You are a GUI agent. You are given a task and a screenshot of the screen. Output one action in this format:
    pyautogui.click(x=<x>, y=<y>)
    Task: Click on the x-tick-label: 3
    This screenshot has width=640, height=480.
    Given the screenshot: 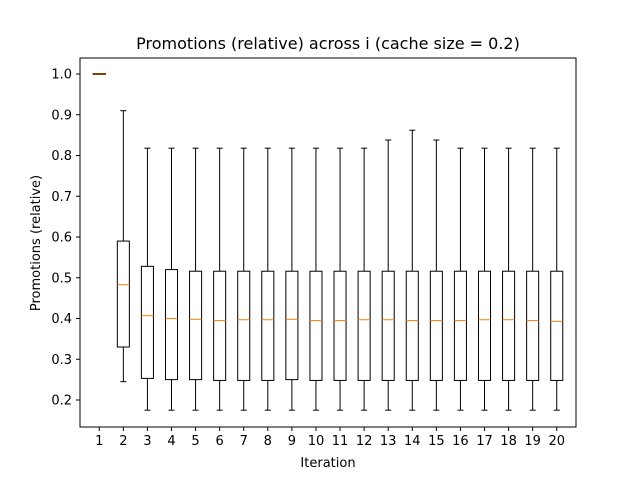 What is the action you would take?
    pyautogui.click(x=147, y=441)
    